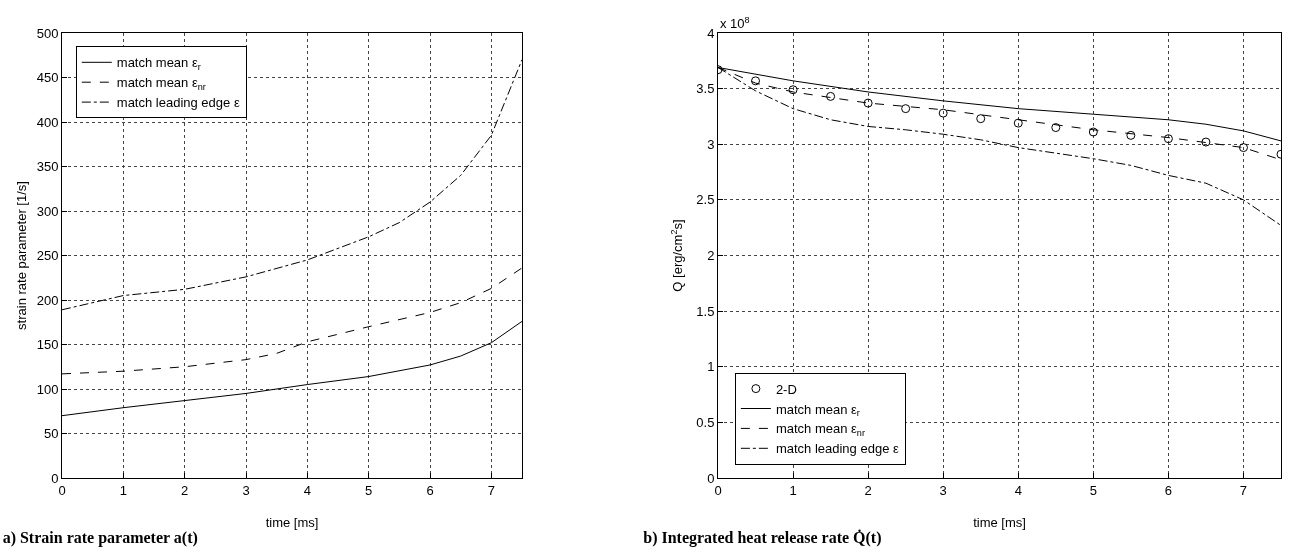  I want to click on y-tick-label: 350, so click(47, 167).